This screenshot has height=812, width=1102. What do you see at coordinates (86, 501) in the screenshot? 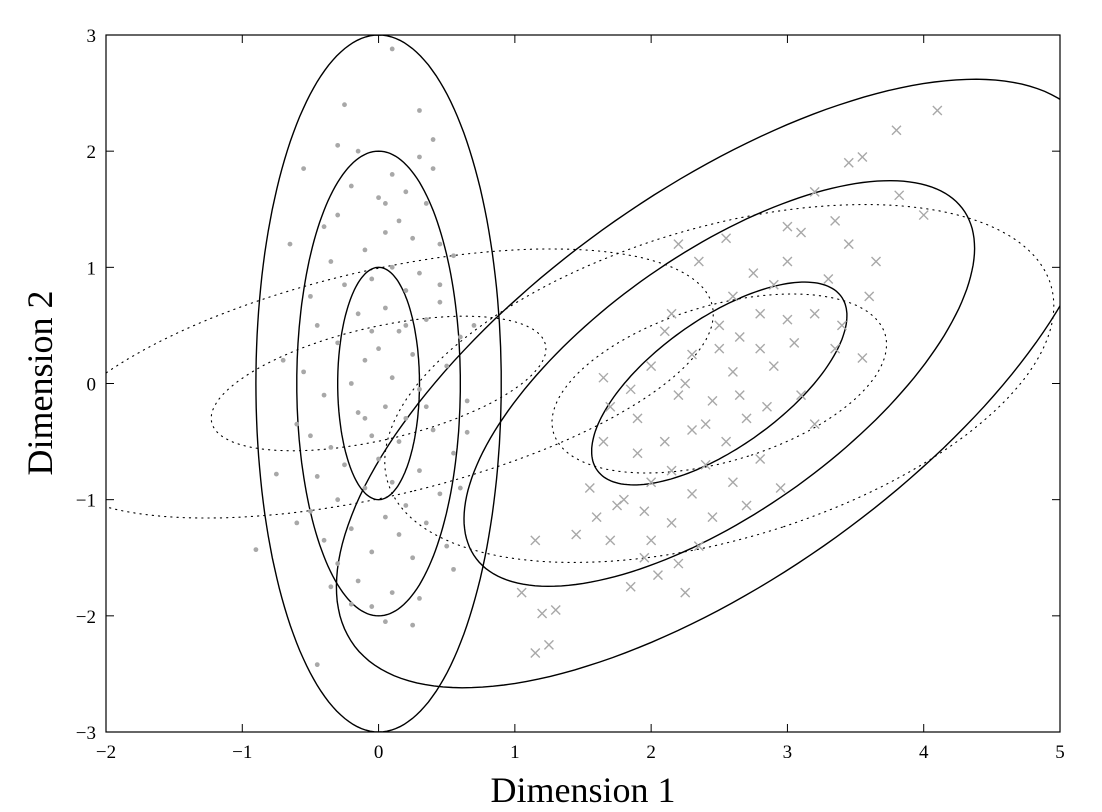
I see `y-tick-label: −1` at bounding box center [86, 501].